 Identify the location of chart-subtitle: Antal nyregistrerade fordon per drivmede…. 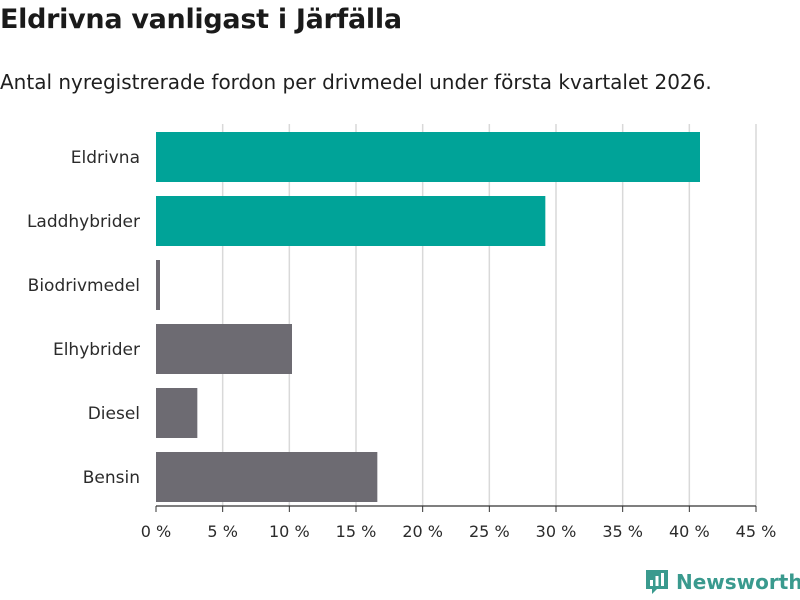
(356, 82).